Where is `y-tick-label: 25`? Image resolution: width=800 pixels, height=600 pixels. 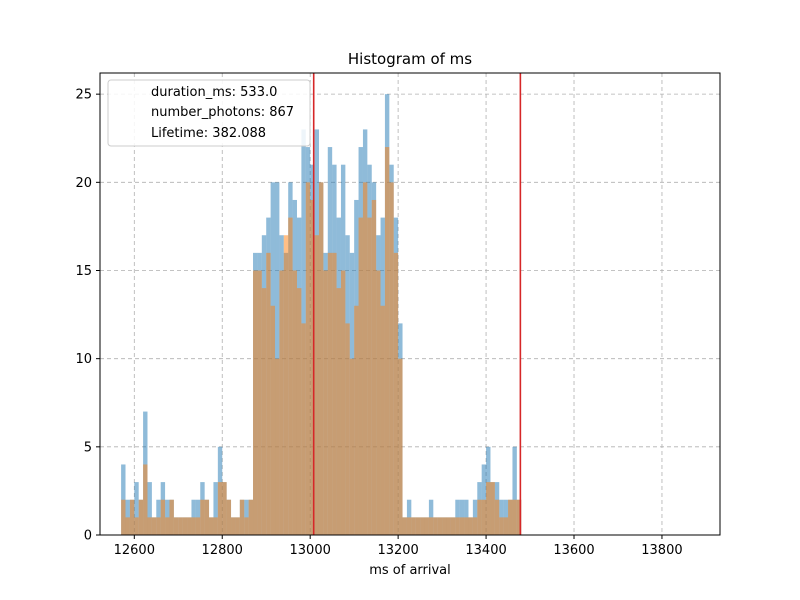
y-tick-label: 25 is located at coordinates (83, 95).